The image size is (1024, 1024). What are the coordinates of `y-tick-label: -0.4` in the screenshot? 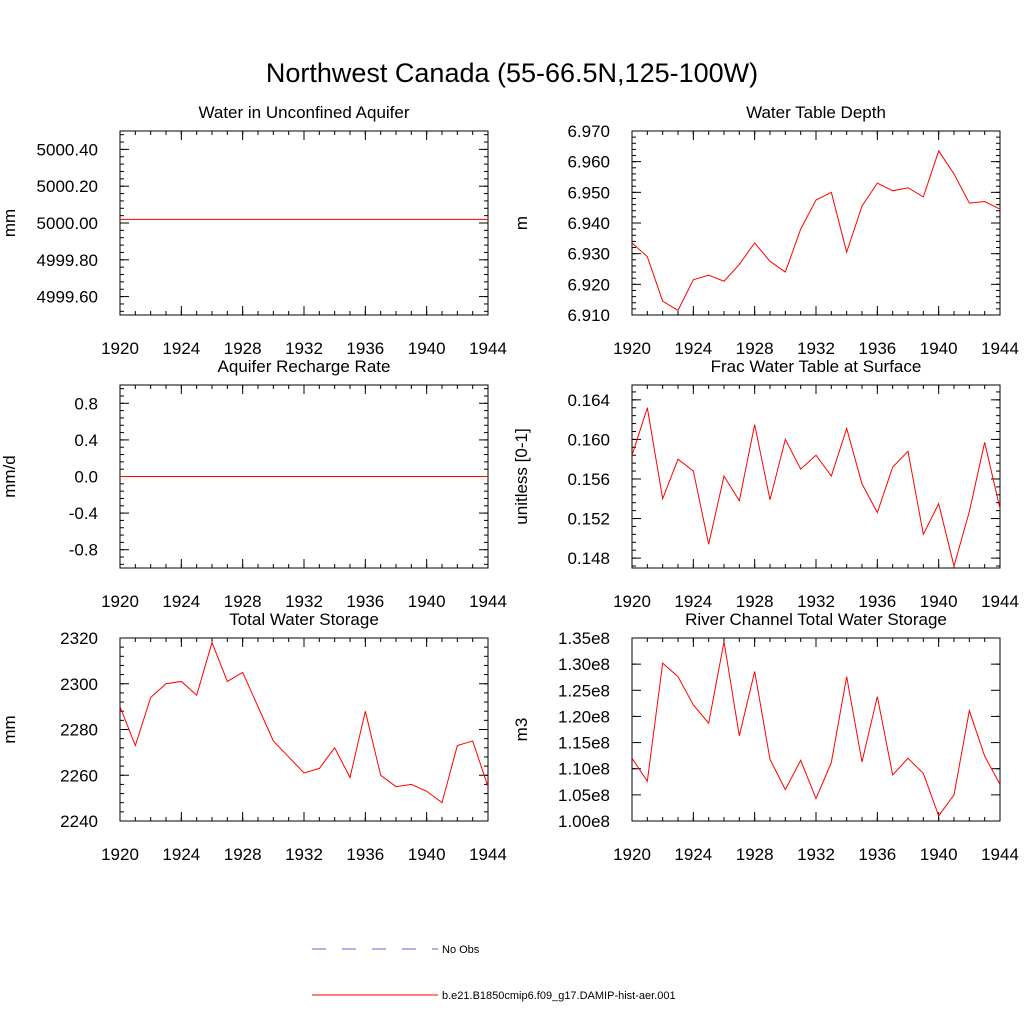 It's located at (83, 513).